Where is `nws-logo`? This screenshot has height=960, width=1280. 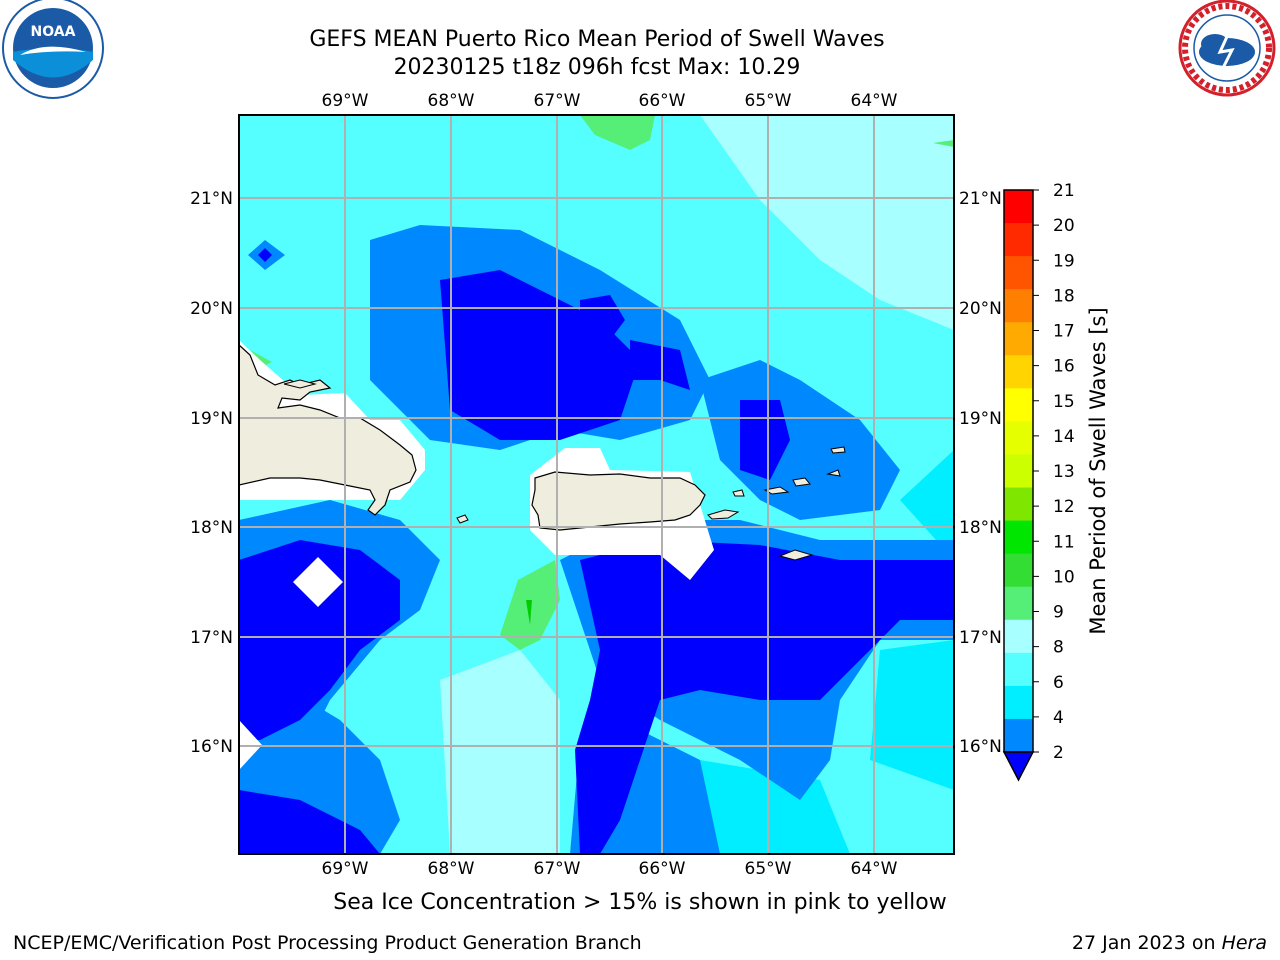 nws-logo is located at coordinates (1227, 48).